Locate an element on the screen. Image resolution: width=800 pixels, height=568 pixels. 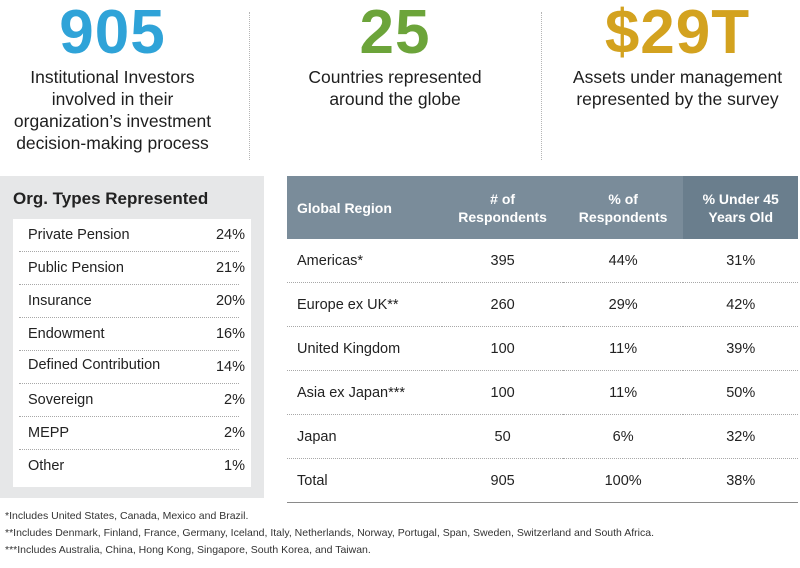
org-type-name: MEPP is located at coordinates (49, 433).